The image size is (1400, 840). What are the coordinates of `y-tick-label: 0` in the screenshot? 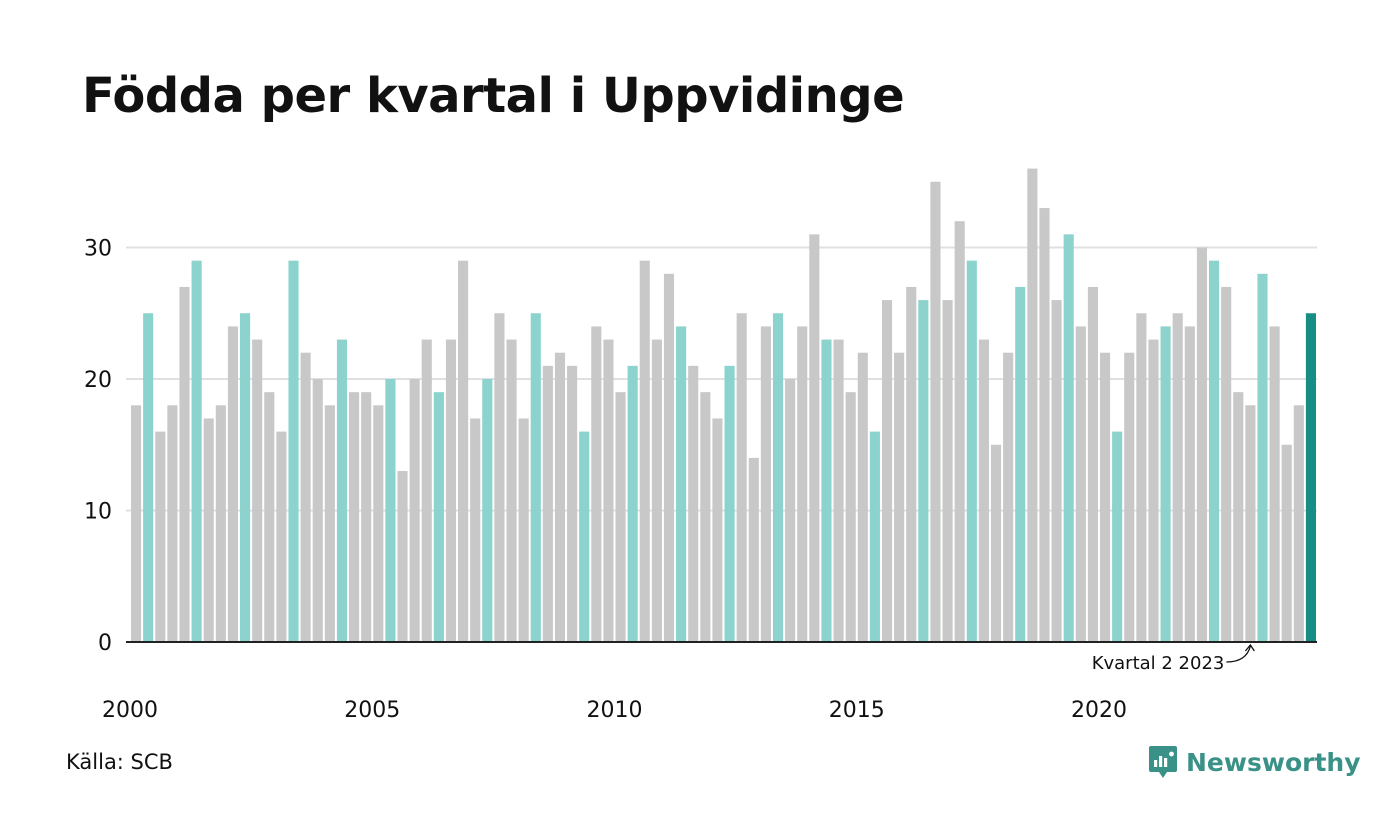 It's located at (105, 643).